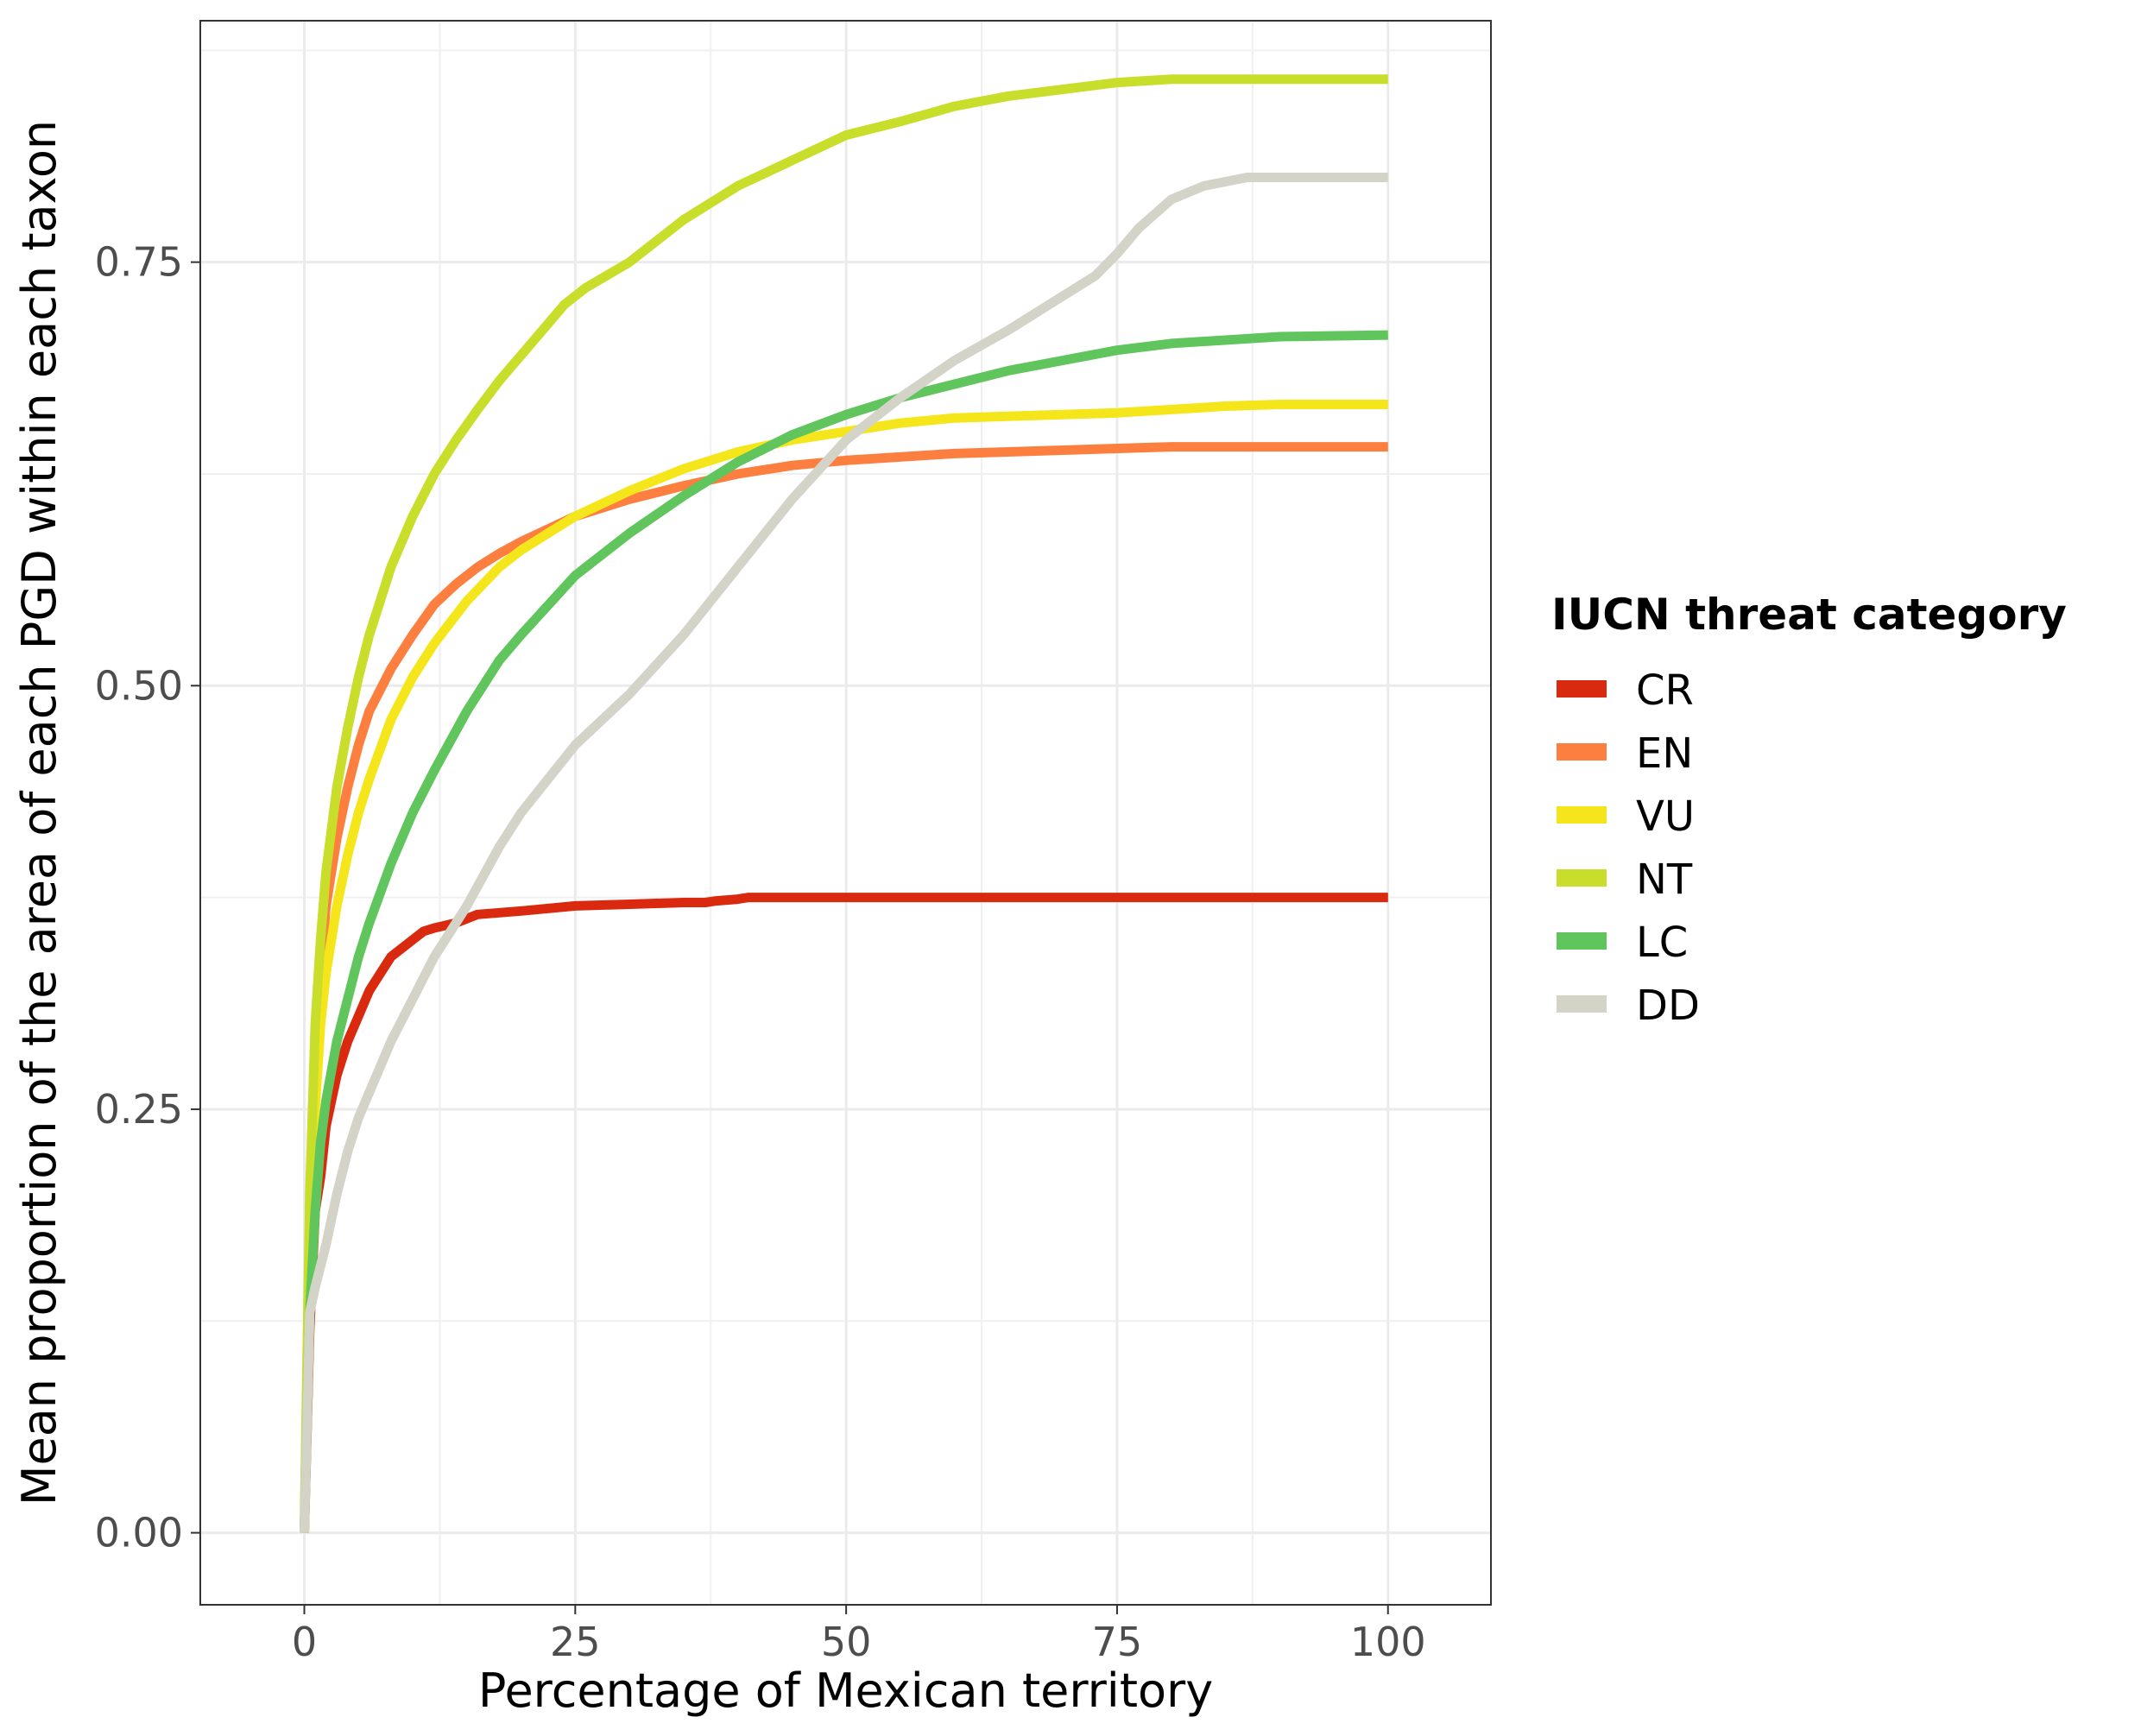 The height and width of the screenshot is (1736, 2141). What do you see at coordinates (1809, 615) in the screenshot?
I see `legend-title: IUCN threat category` at bounding box center [1809, 615].